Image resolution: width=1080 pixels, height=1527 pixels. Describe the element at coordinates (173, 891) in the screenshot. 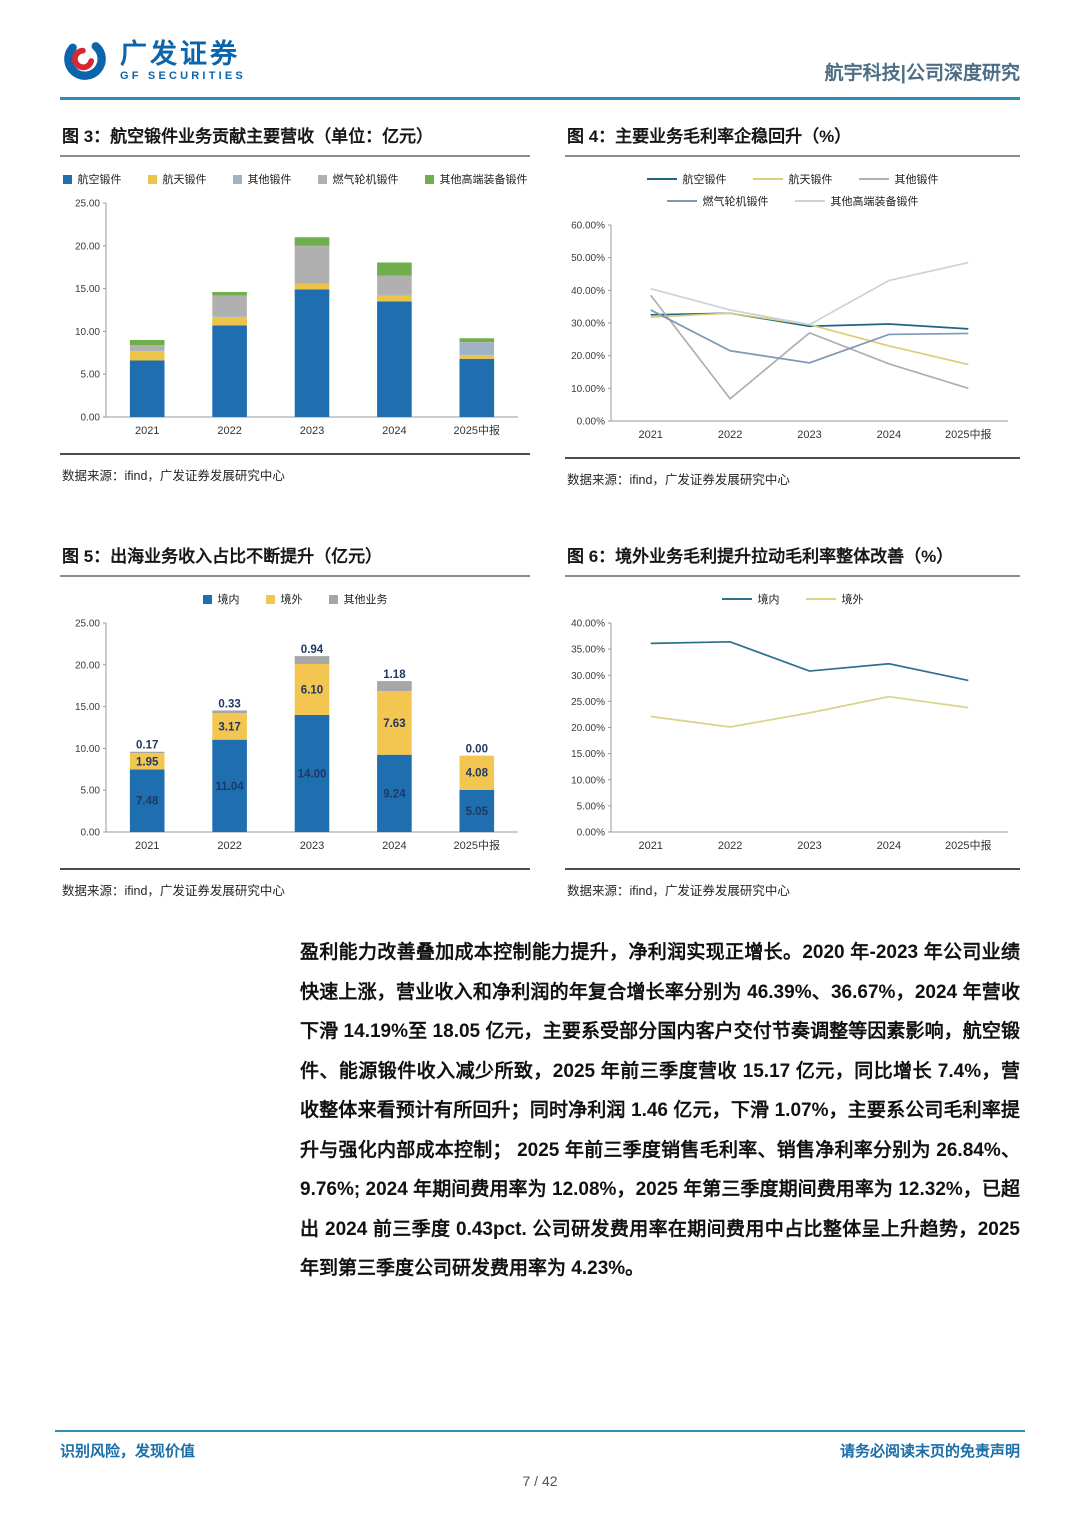

I see `figure-5-source: 数据来源：ifind，广发证券发展研究中心` at that location.